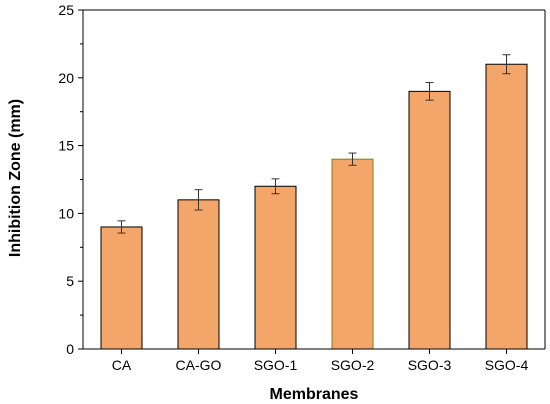  What do you see at coordinates (507, 365) in the screenshot?
I see `x-tick-label-sgo-4: SGO-4` at bounding box center [507, 365].